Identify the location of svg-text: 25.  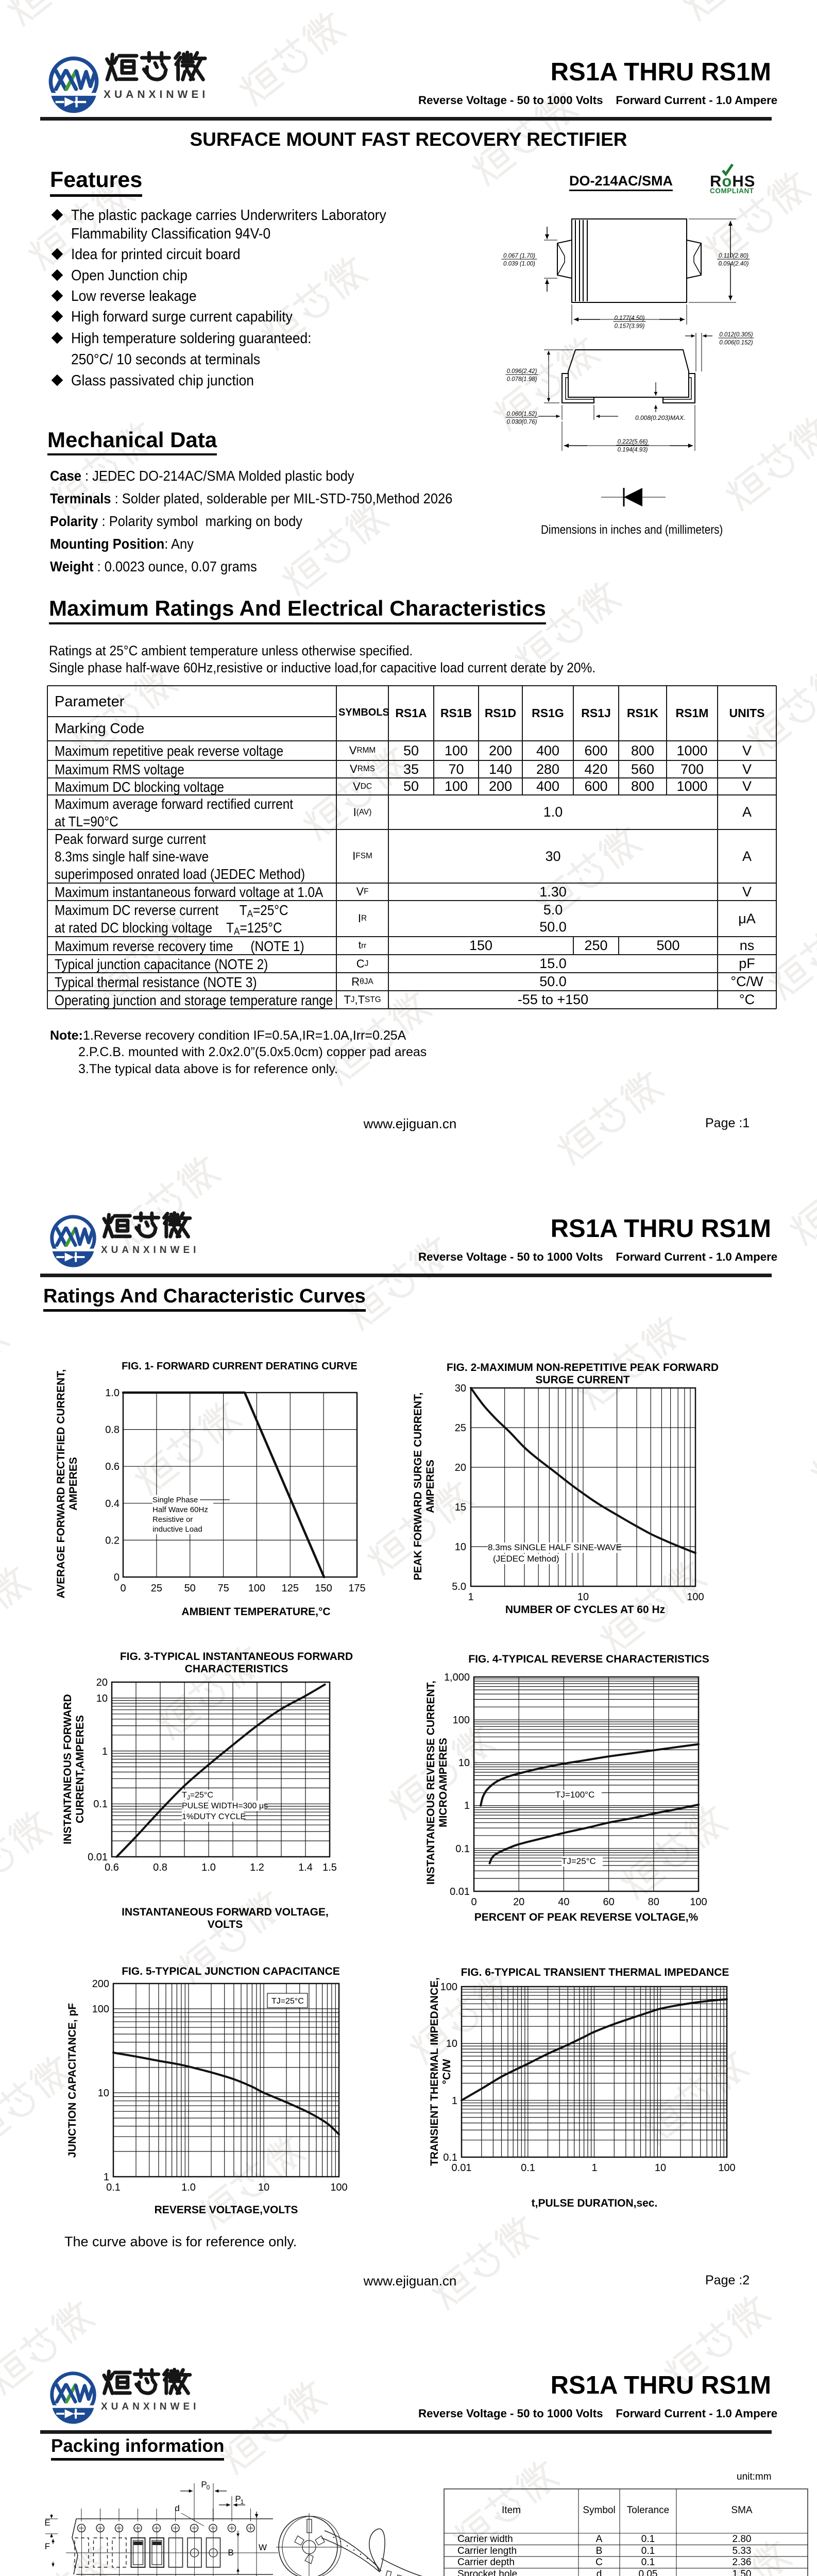
(460, 1428).